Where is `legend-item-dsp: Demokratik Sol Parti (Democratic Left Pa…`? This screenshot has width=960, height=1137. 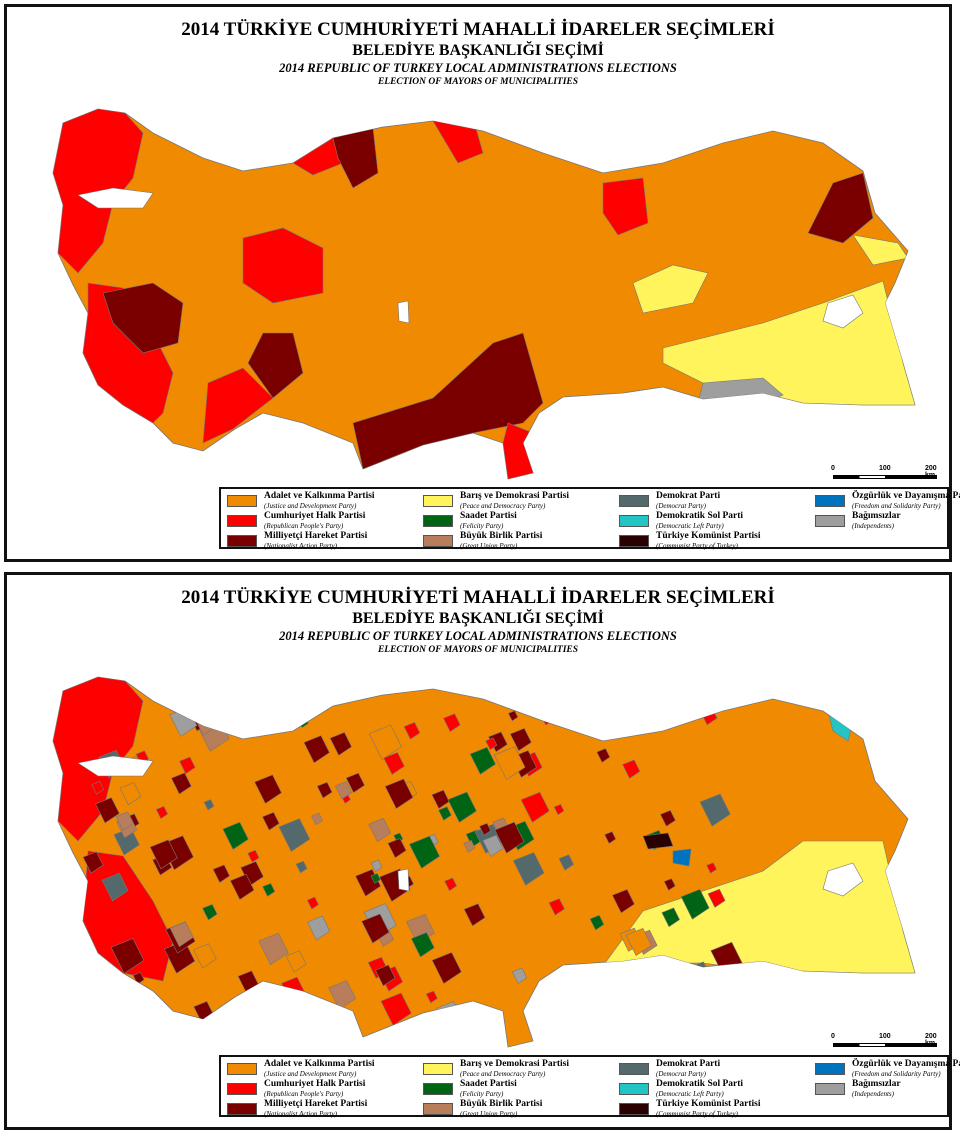 legend-item-dsp: Demokratik Sol Parti (Democratic Left Pa… is located at coordinates (705, 521).